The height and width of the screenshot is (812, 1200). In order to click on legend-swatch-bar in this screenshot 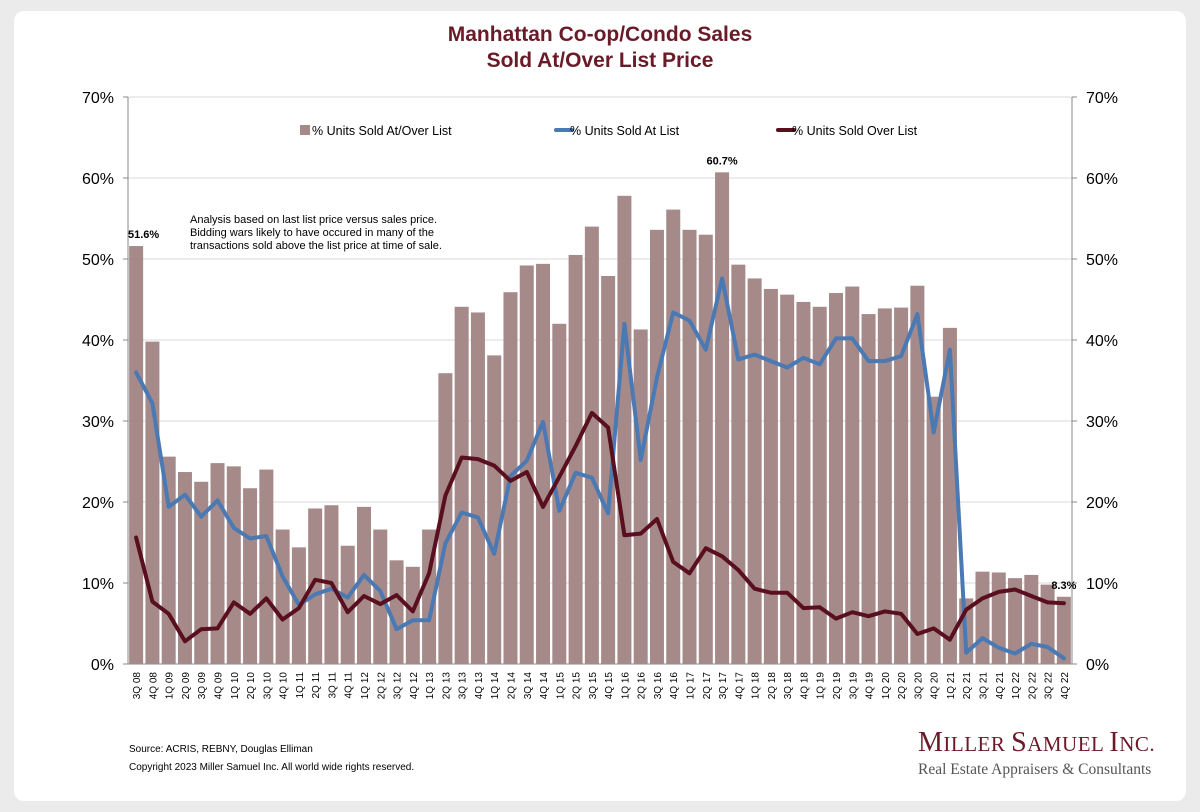, I will do `click(305, 130)`.